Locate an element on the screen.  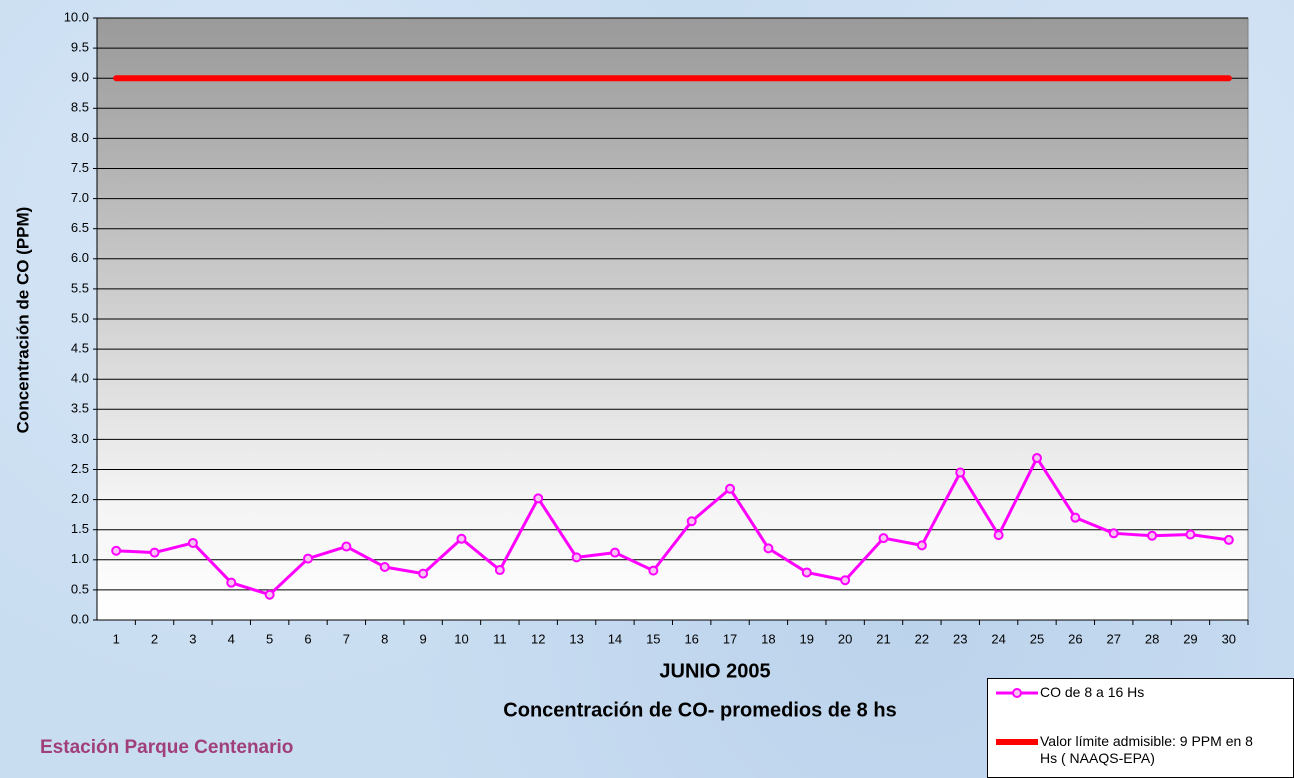
x-tick-label: 12 is located at coordinates (538, 638).